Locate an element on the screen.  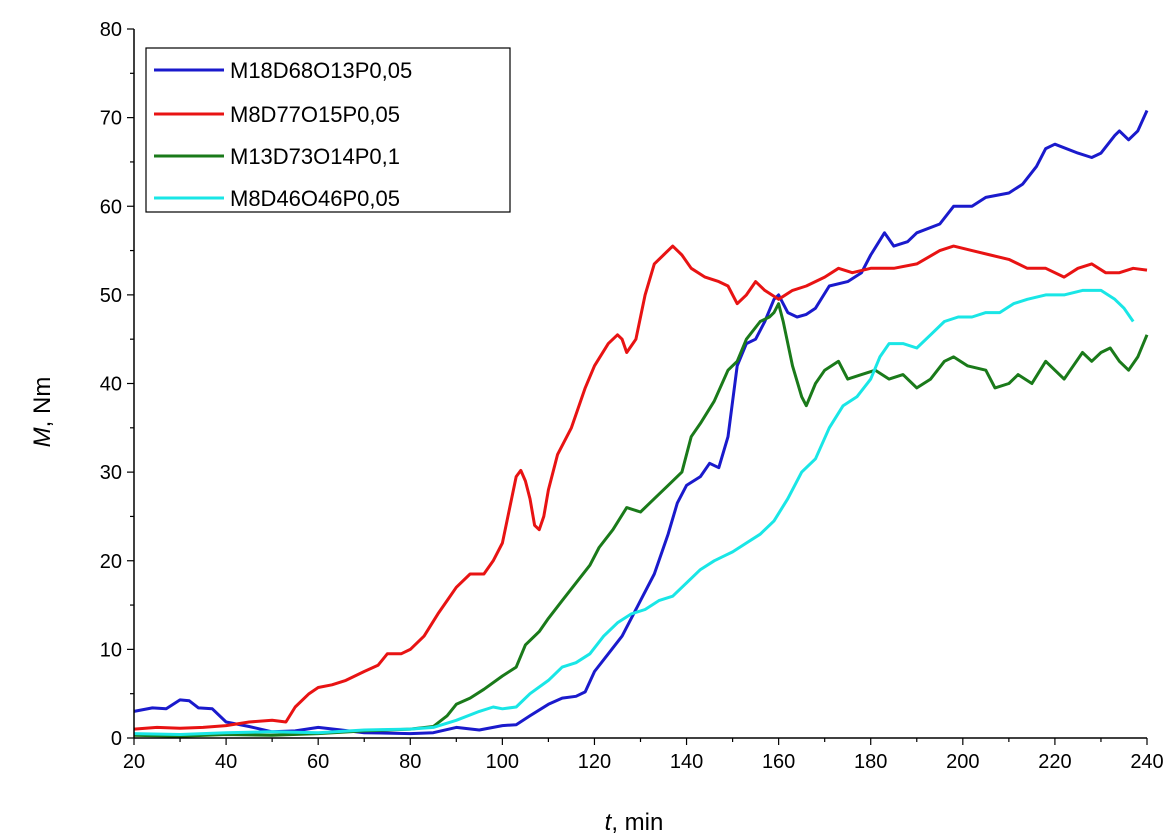
x-tick-label: 20 is located at coordinates (134, 762).